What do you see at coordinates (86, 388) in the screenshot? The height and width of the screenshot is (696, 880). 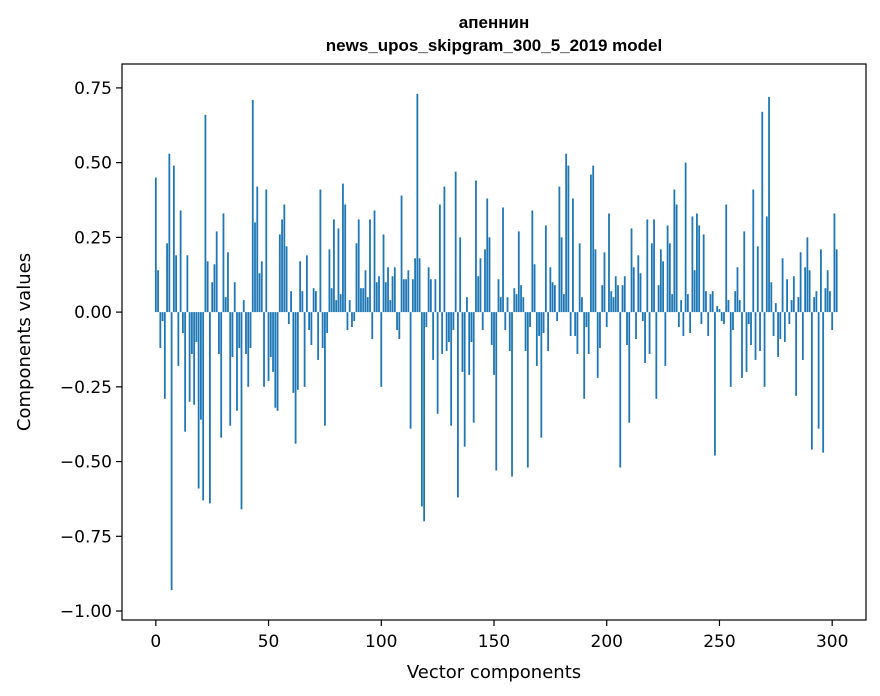 I see `y-tick-label: −0.25` at bounding box center [86, 388].